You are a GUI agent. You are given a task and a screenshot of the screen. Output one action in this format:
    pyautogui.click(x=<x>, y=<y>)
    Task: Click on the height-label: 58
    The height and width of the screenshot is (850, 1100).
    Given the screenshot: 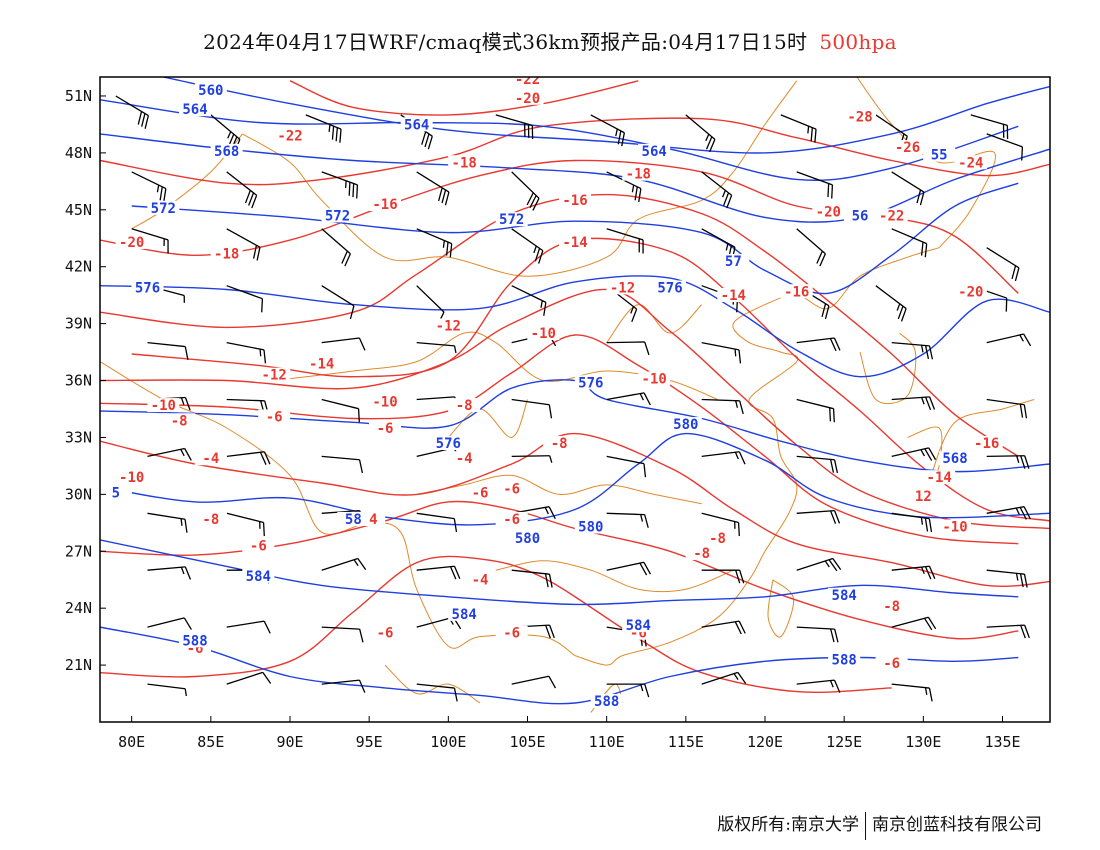 What is the action you would take?
    pyautogui.click(x=353, y=520)
    